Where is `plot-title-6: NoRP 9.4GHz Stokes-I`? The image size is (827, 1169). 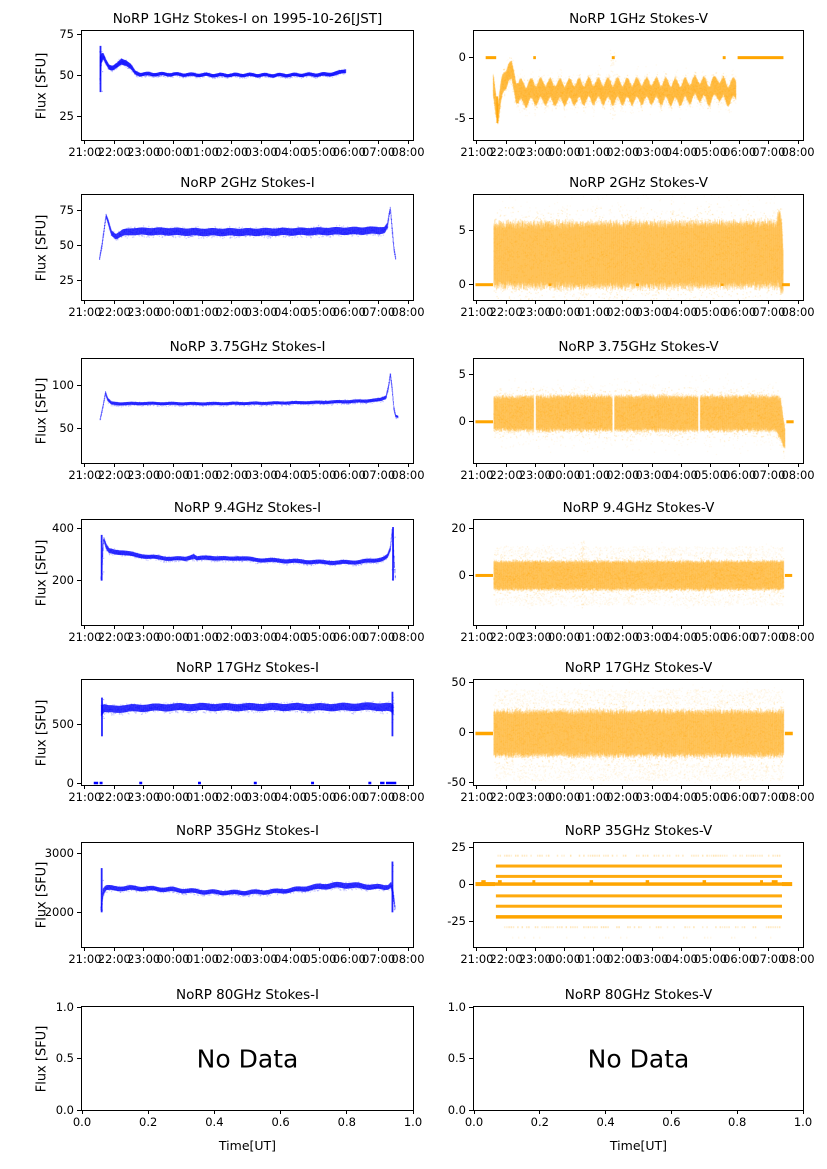 plot-title-6: NoRP 9.4GHz Stokes-I is located at coordinates (247, 508).